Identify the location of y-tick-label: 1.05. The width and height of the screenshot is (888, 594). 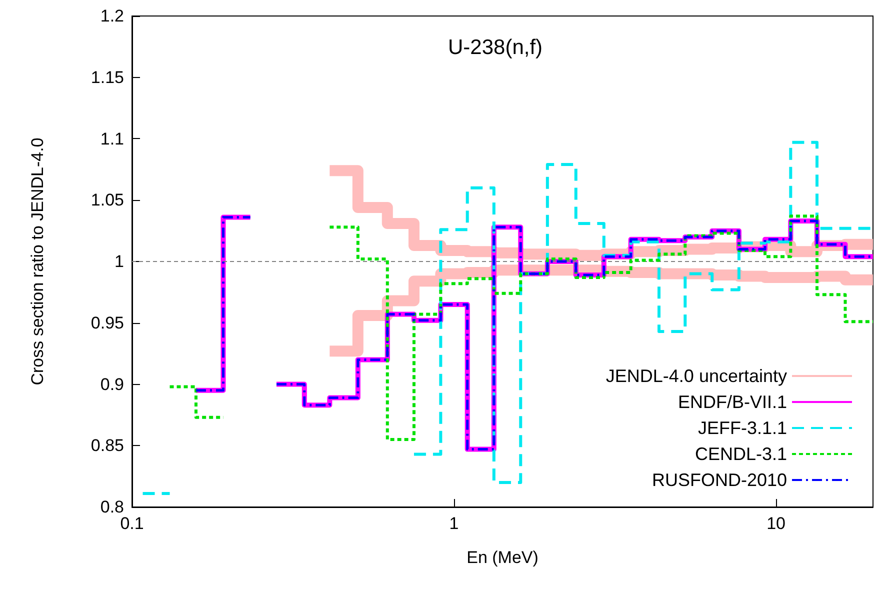
(107, 200).